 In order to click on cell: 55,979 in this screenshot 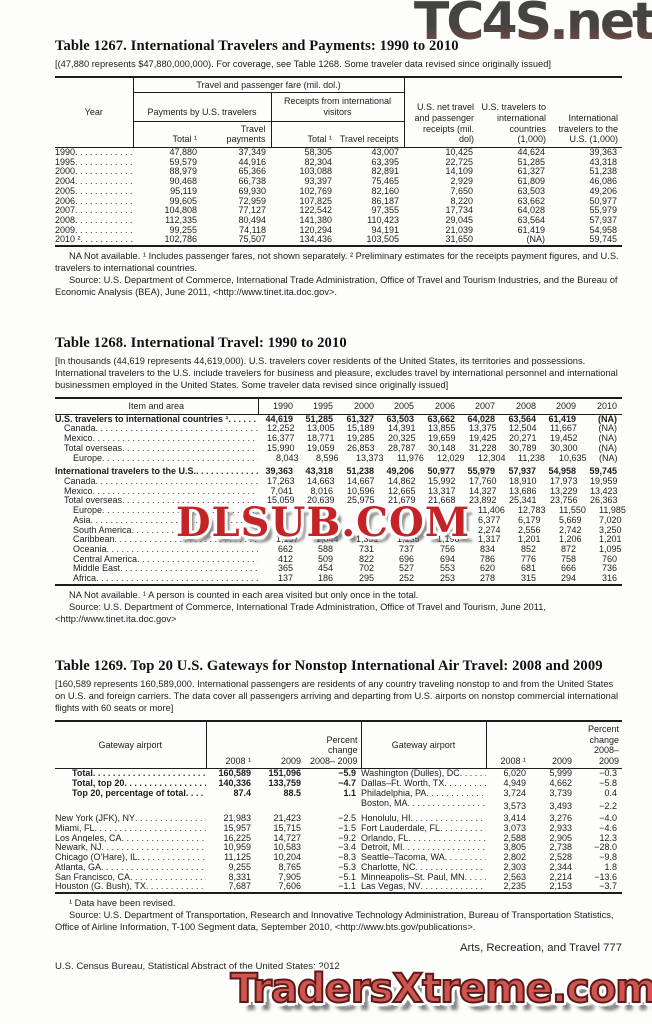, I will do `click(603, 210)`.